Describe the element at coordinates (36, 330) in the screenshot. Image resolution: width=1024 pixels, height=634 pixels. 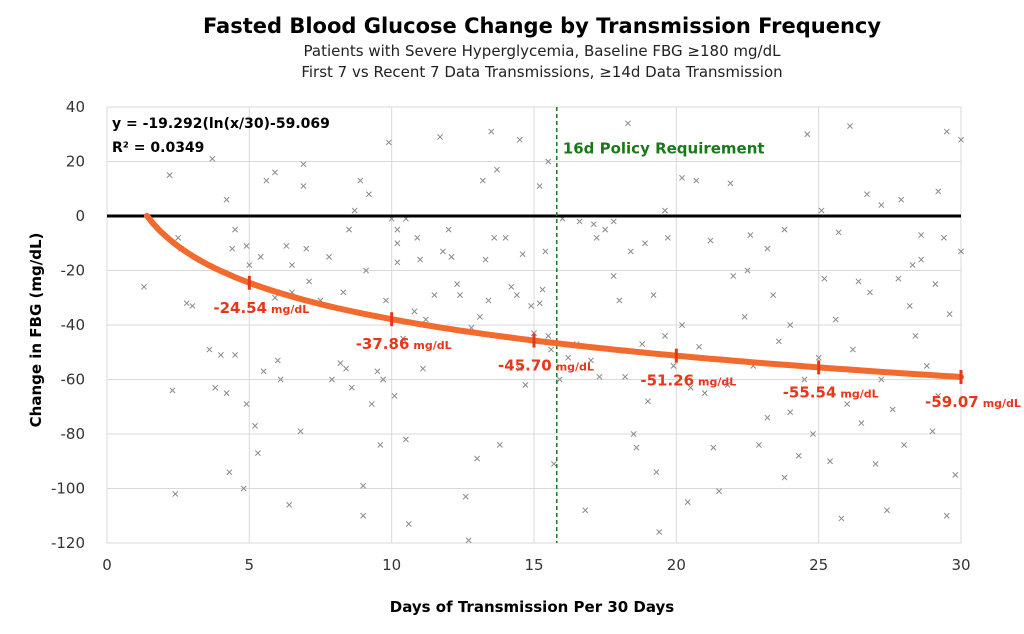
I see `y-axis-label: Change in FBG (mg/dL)` at that location.